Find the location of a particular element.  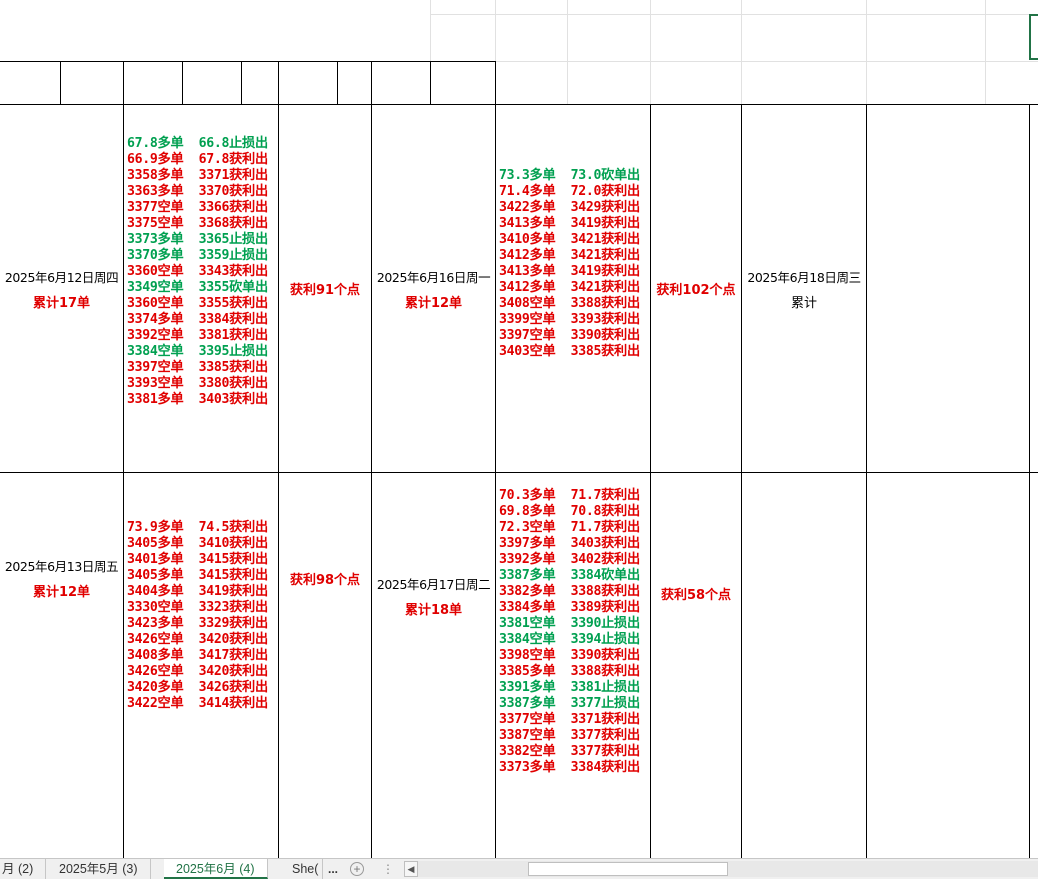

trade-line: 3387多单 3384砍单出 is located at coordinates (569, 575).